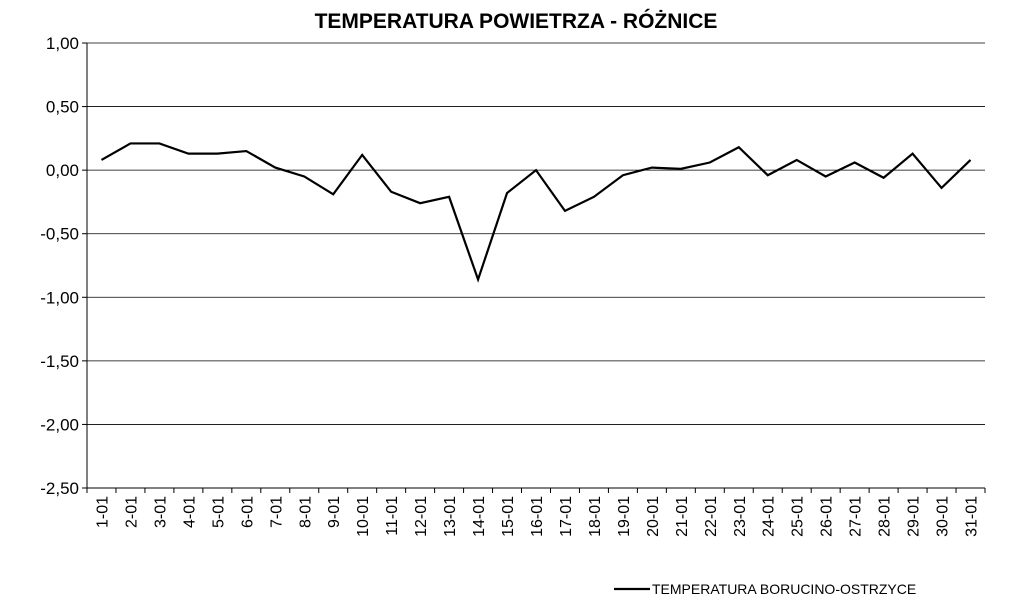 This screenshot has width=1020, height=603. I want to click on x-tick-label: 24-01, so click(769, 516).